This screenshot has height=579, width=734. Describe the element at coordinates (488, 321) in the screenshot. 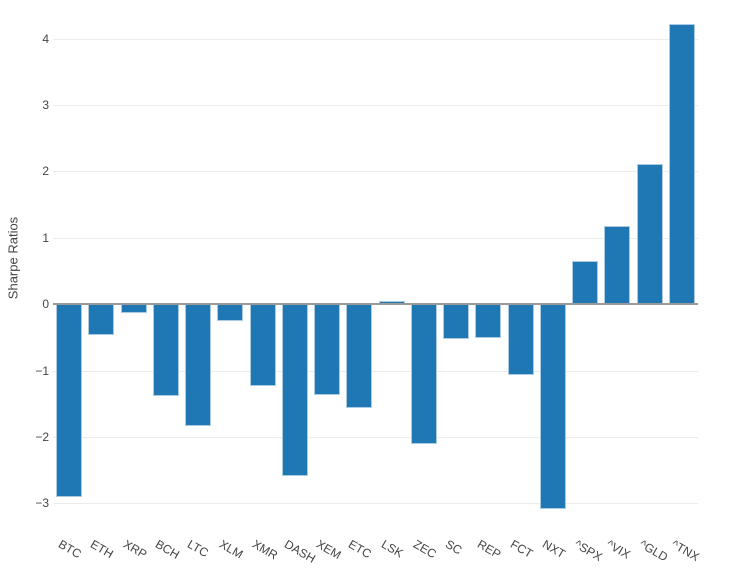

I see `bar-REP` at that location.